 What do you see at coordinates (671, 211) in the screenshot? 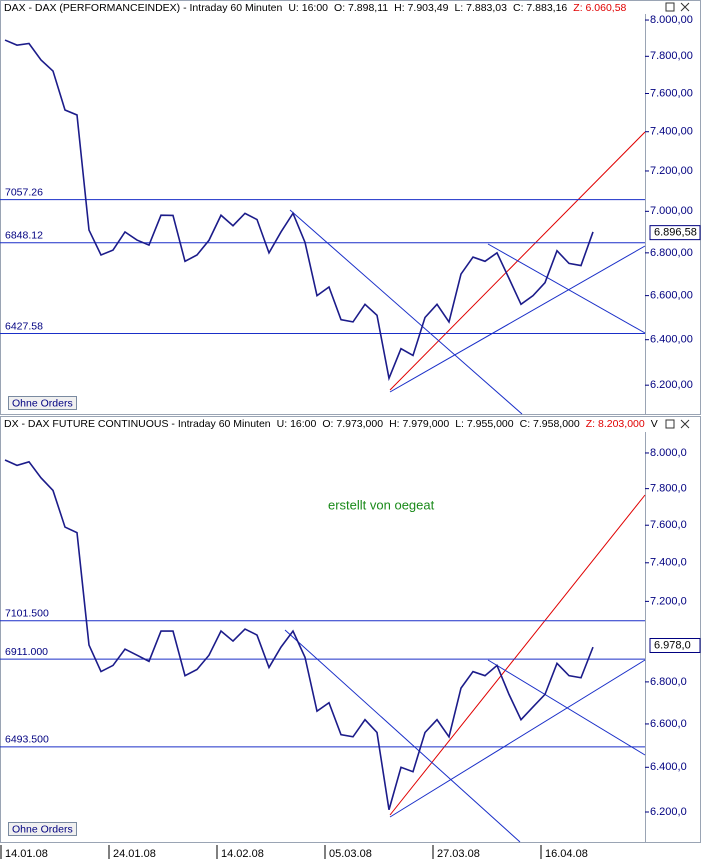
I see `y-tick-label: 7.000,00` at bounding box center [671, 211].